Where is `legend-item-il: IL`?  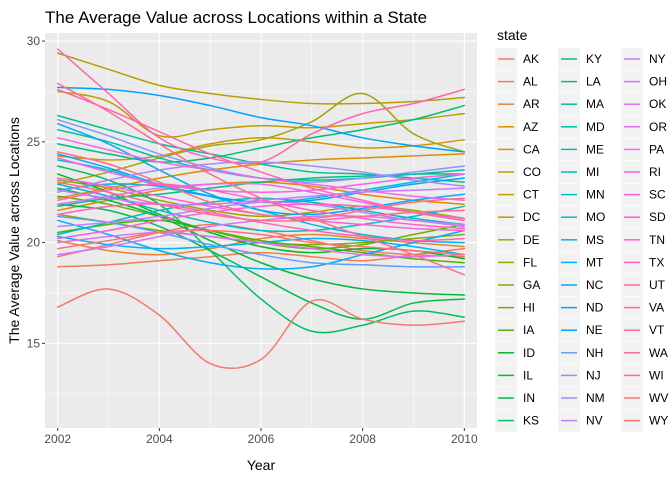 legend-item-il: IL is located at coordinates (514, 375).